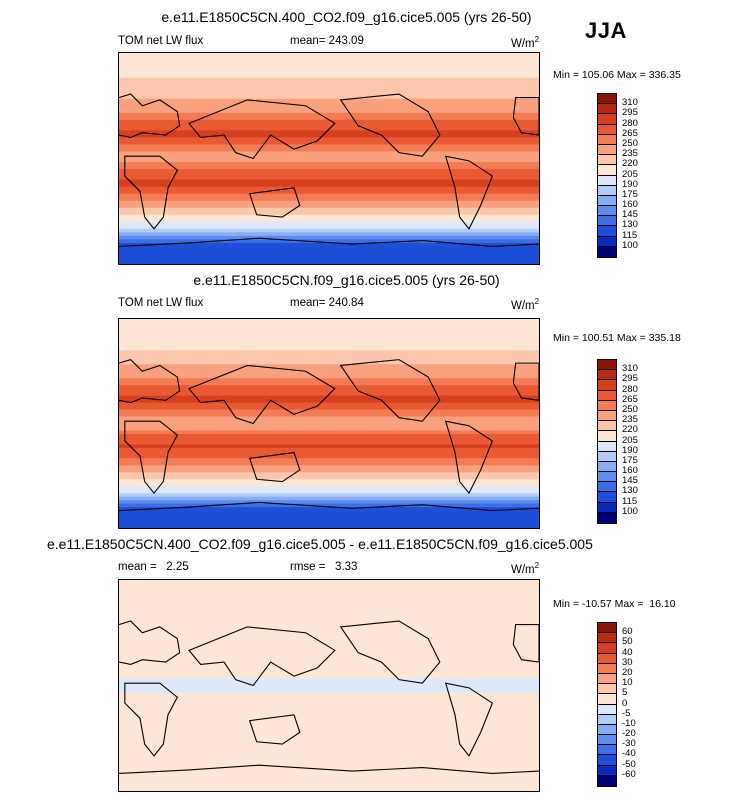 Image resolution: width=733 pixels, height=798 pixels. What do you see at coordinates (630, 245) in the screenshot?
I see `colorbar-tick-label: 100` at bounding box center [630, 245].